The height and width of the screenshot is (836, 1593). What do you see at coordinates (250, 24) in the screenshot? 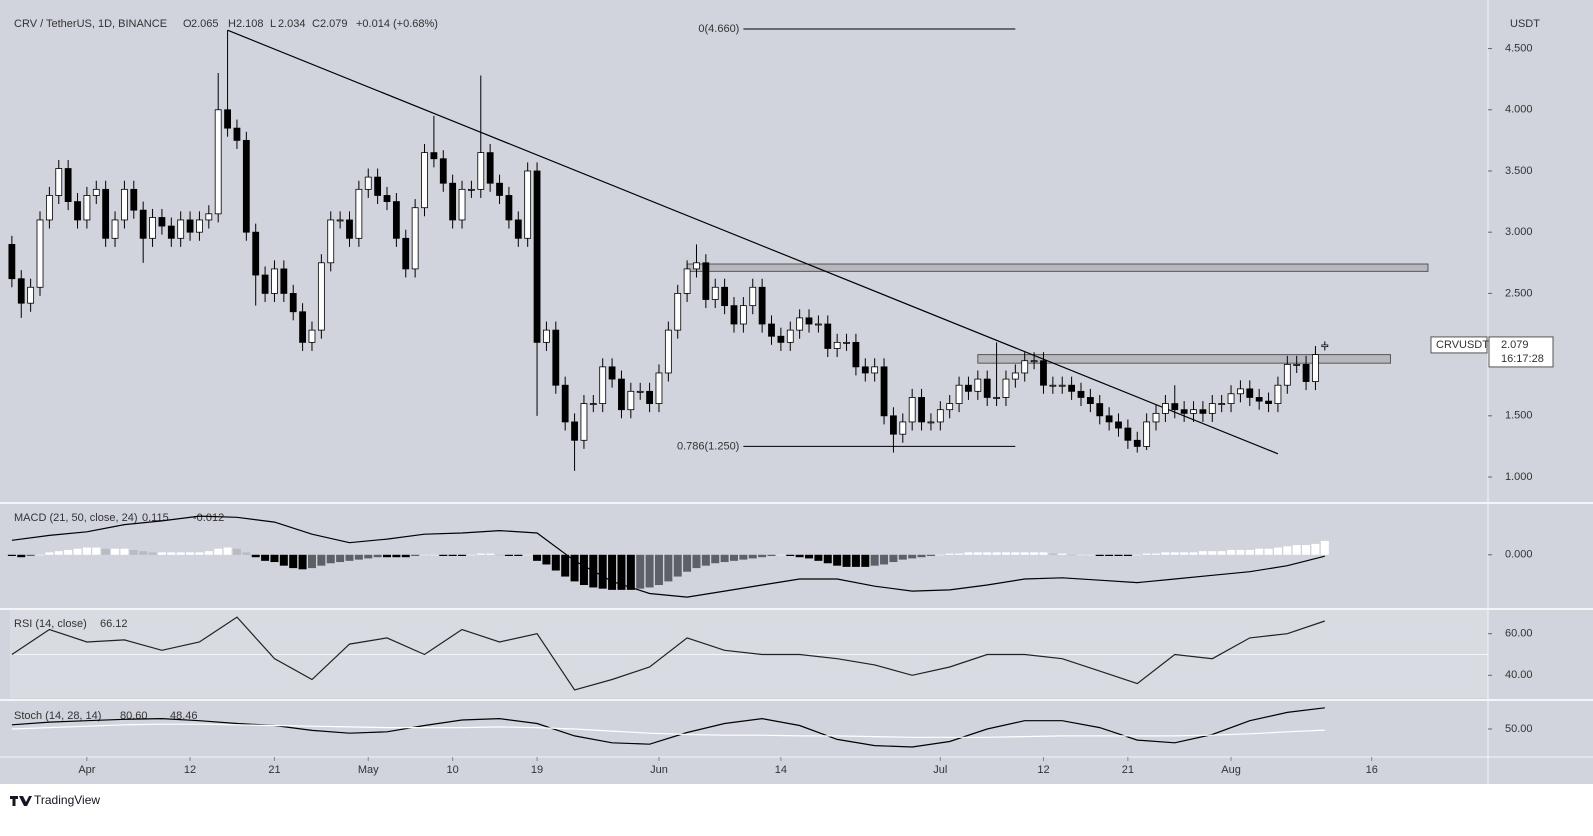
I see `ohlc-value: 2.108` at bounding box center [250, 24].